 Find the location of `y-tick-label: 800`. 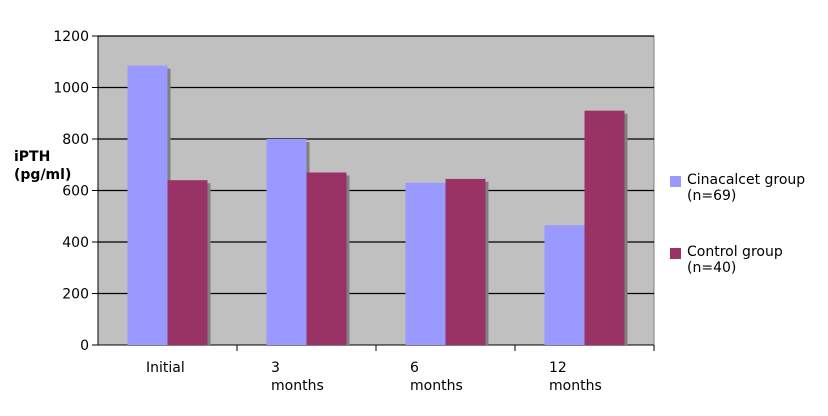

y-tick-label: 800 is located at coordinates (75, 140).